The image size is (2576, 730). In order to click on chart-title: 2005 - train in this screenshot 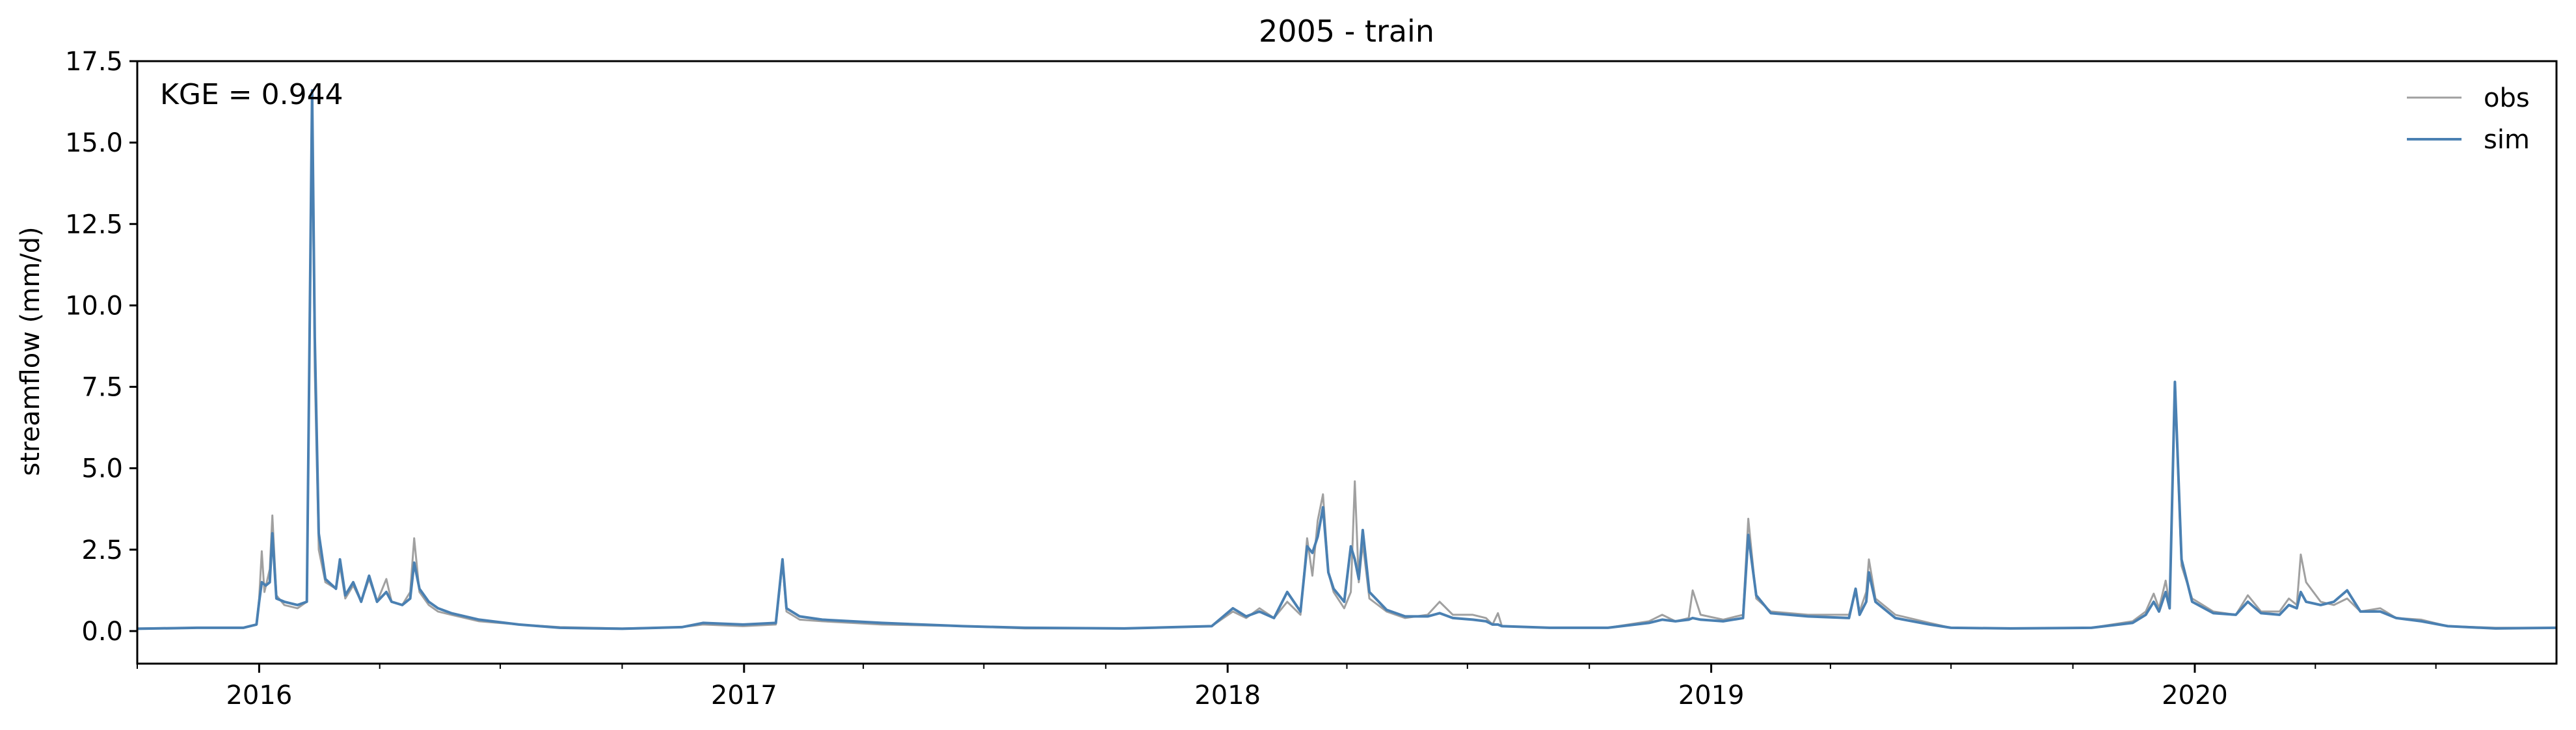, I will do `click(1346, 31)`.